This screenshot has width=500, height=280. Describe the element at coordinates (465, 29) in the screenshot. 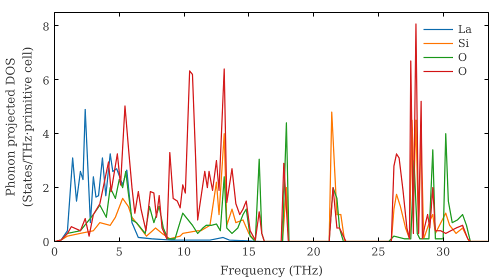

I see `legend-label: La` at that location.